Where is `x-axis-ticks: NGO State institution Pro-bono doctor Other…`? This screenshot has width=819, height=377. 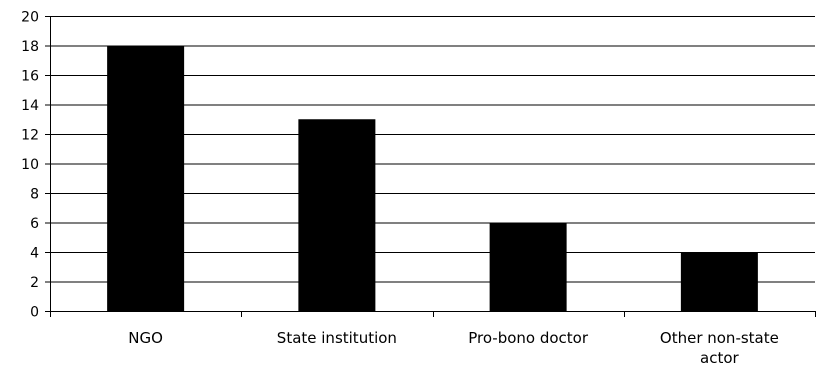
x-axis-ticks: NGO State institution Pro-bono doctor Other… is located at coordinates (433, 339).